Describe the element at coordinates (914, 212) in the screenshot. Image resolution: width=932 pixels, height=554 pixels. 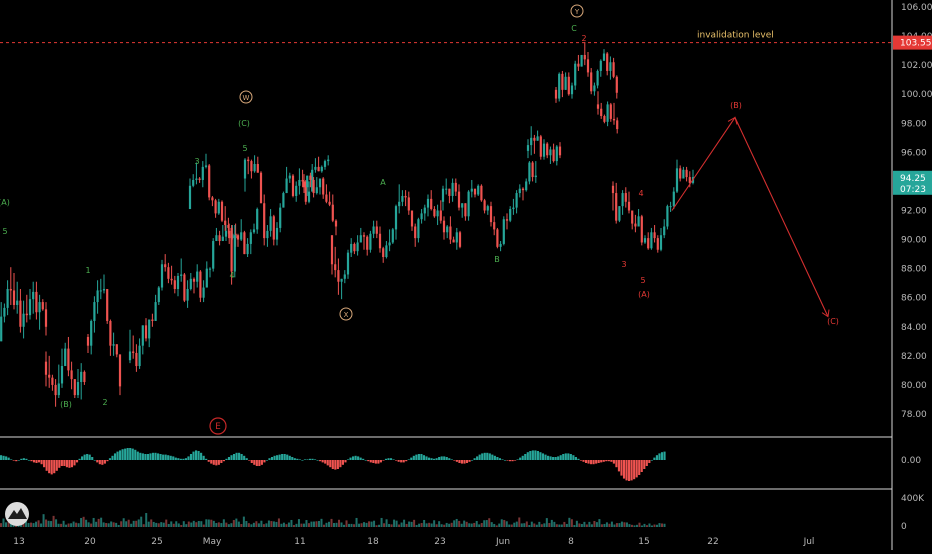
I see `price-tick-label: 92.00` at that location.